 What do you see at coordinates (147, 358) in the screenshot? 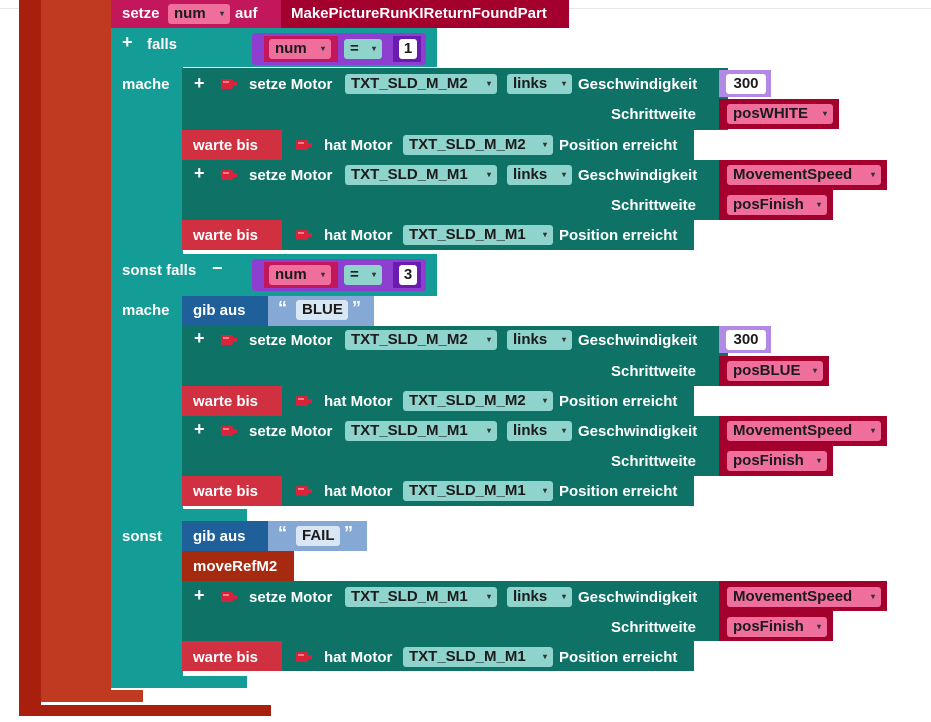
I see `if-block` at bounding box center [147, 358].